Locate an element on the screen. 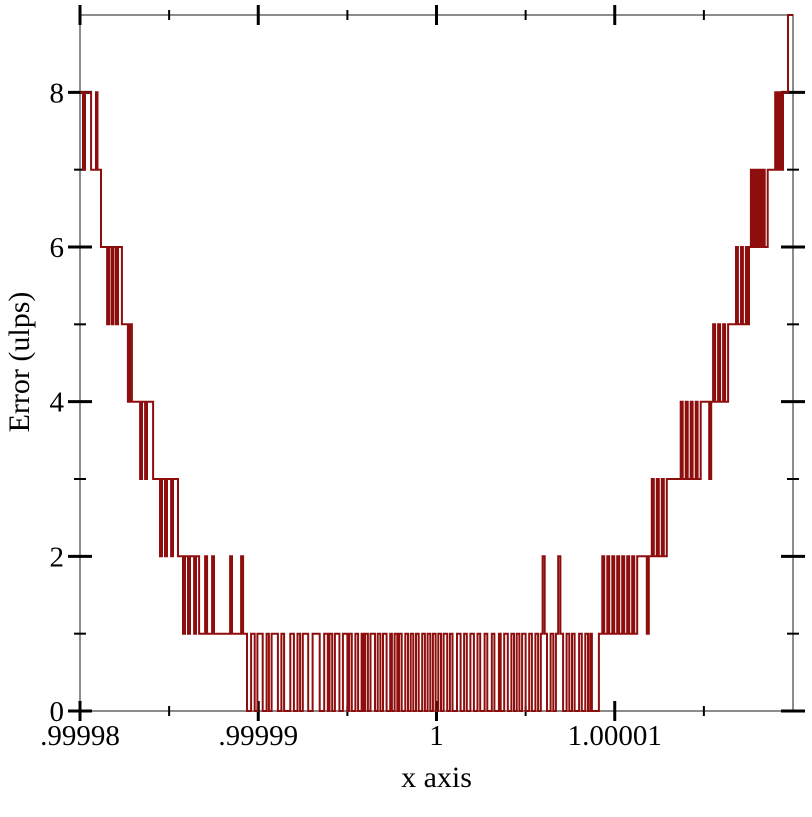 Image resolution: width=812 pixels, height=817 pixels. x-tick-label: .99999 is located at coordinates (258, 736).